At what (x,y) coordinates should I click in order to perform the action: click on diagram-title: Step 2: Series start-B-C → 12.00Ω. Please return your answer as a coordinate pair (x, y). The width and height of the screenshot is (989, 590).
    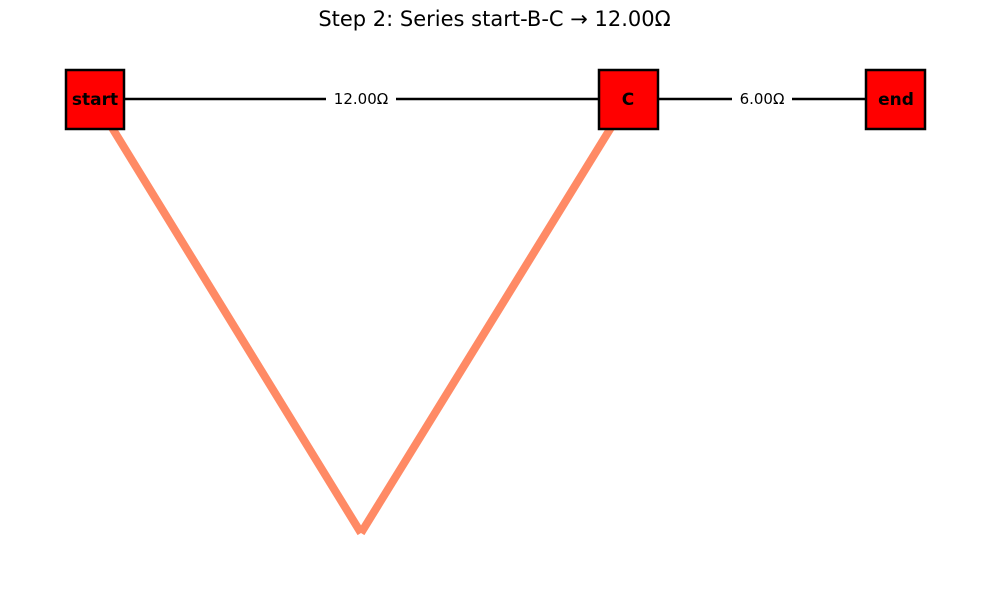
    Looking at the image, I should click on (494, 19).